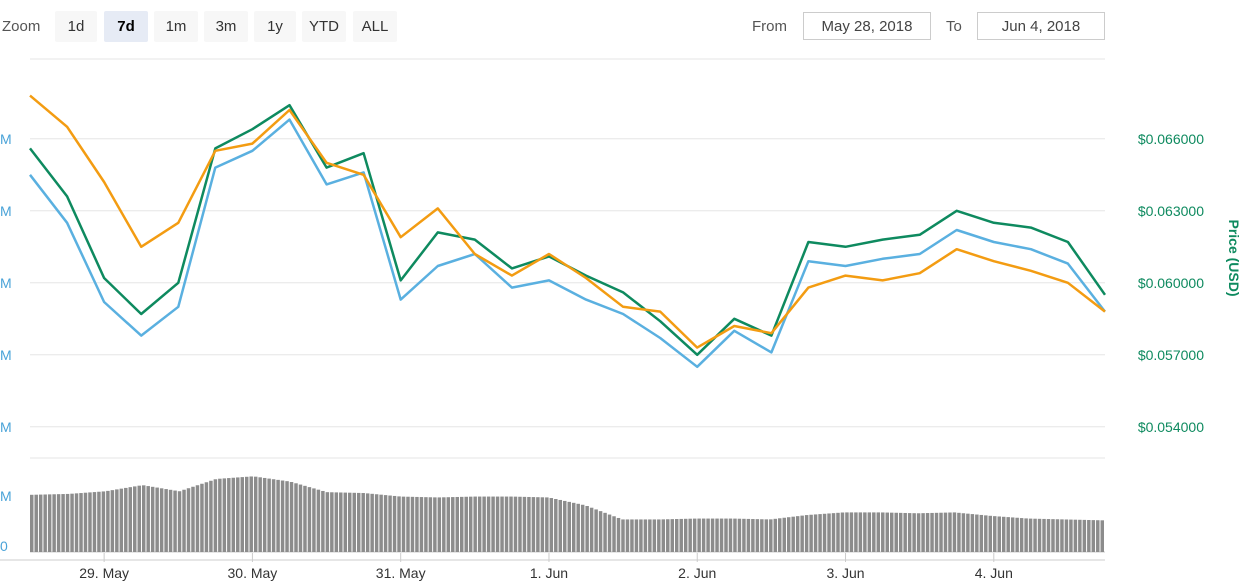 The height and width of the screenshot is (587, 1247). I want to click on zoom-button-1y: 1y, so click(275, 26).